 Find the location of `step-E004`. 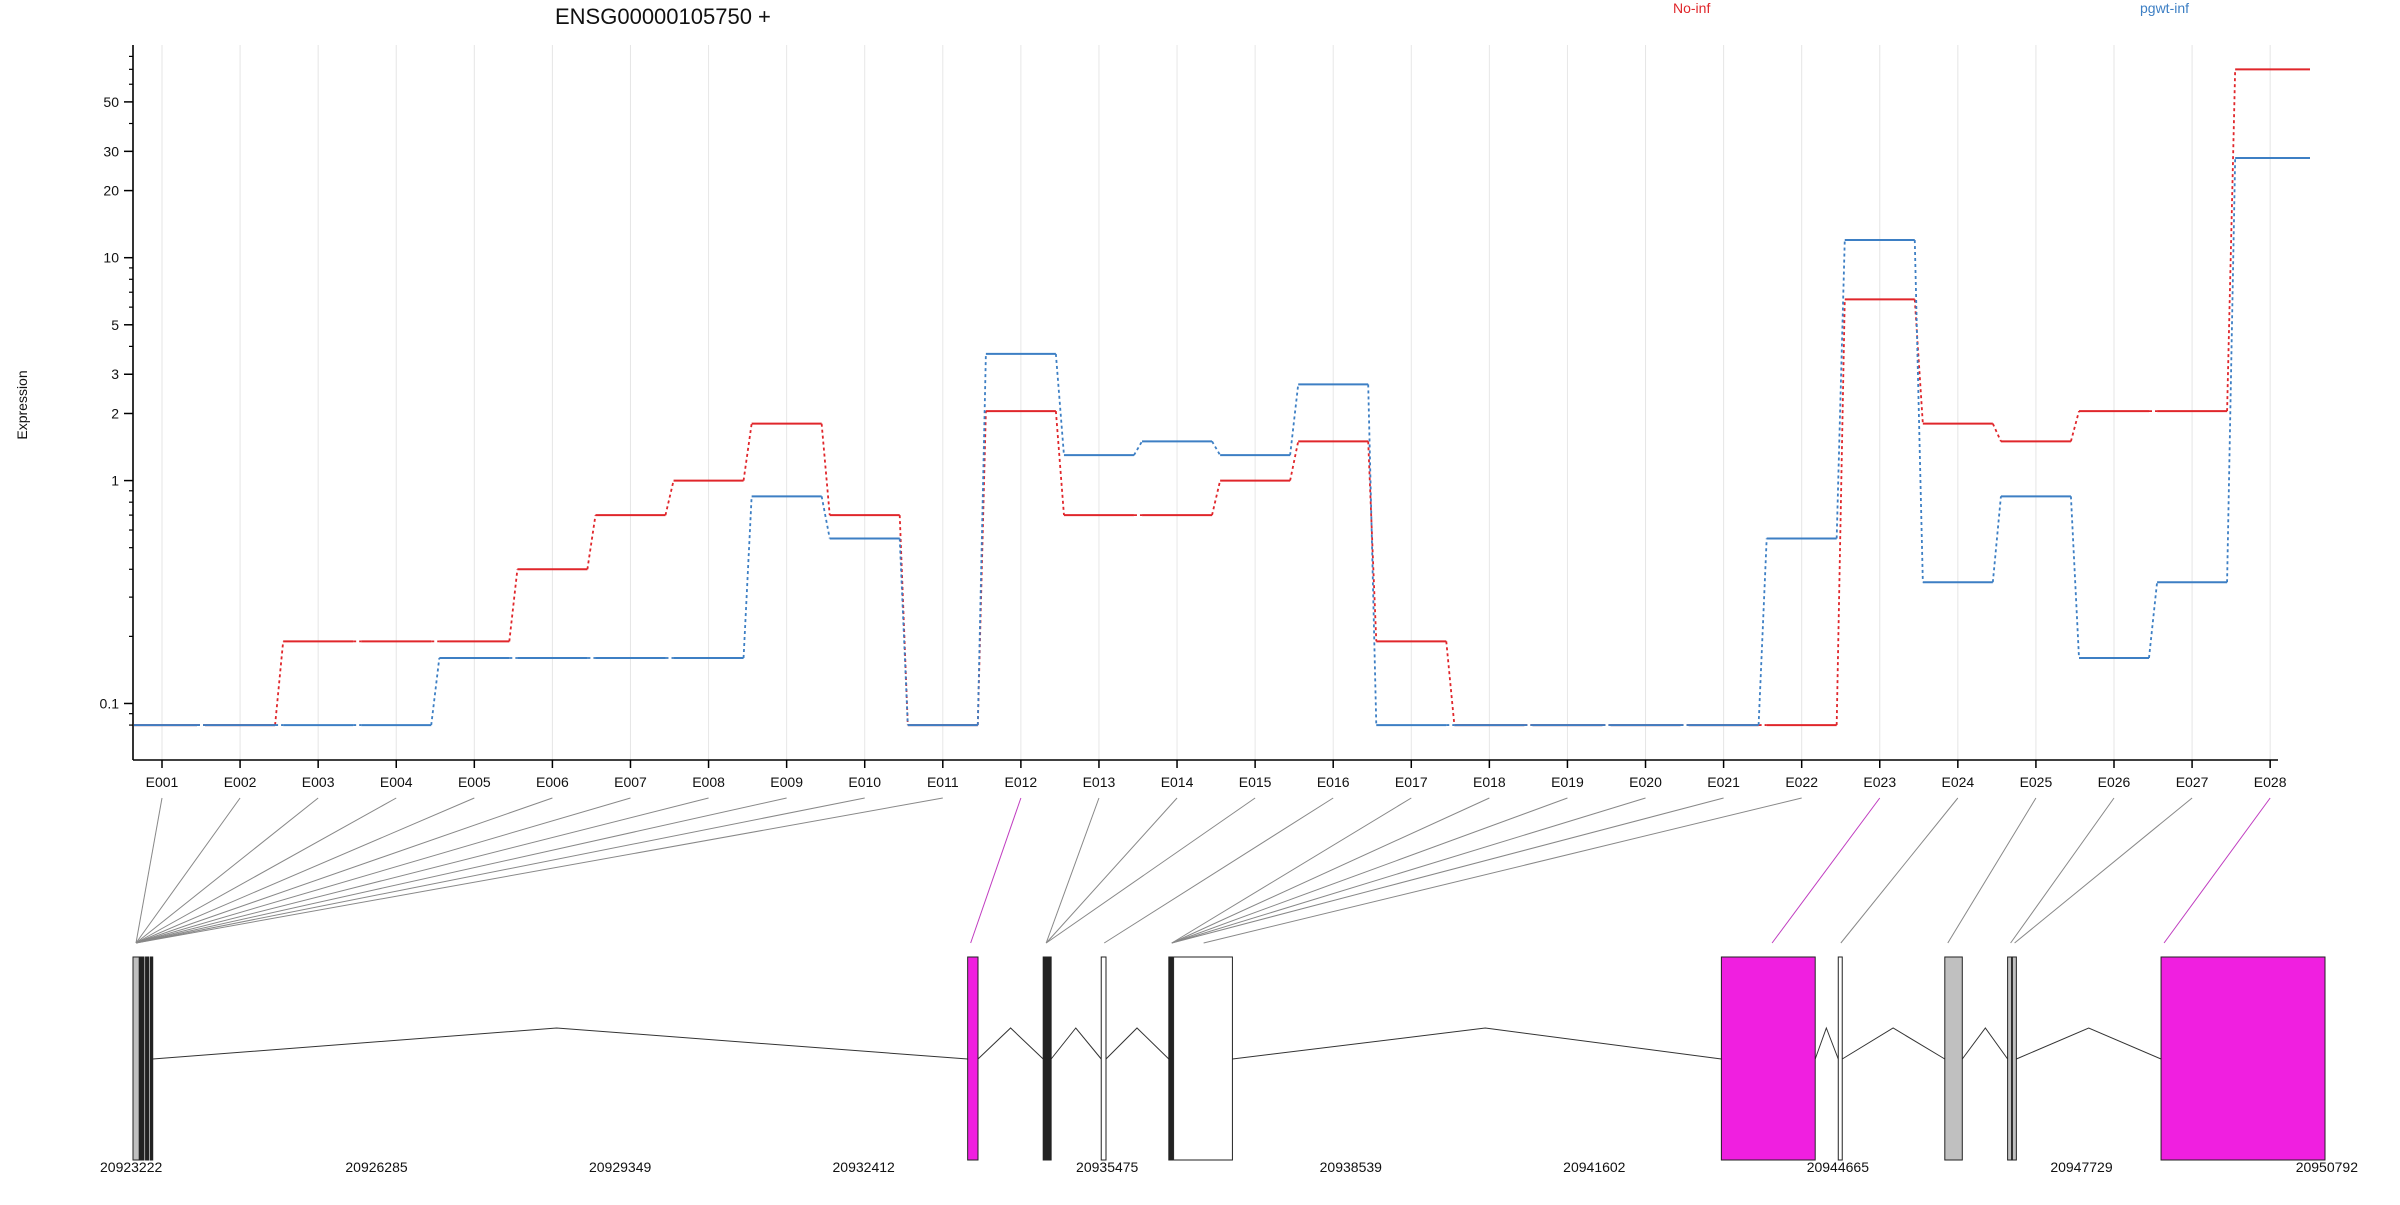

step-E004 is located at coordinates (435, 691).